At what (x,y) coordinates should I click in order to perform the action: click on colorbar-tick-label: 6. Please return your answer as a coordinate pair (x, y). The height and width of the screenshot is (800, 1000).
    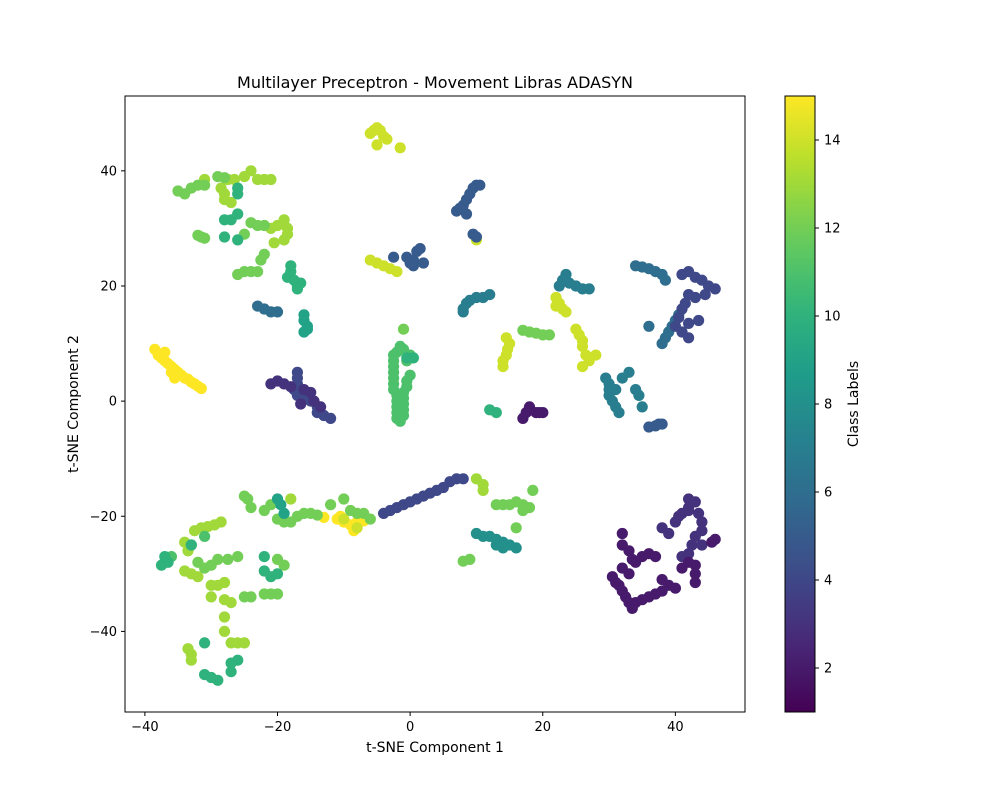
    Looking at the image, I should click on (828, 493).